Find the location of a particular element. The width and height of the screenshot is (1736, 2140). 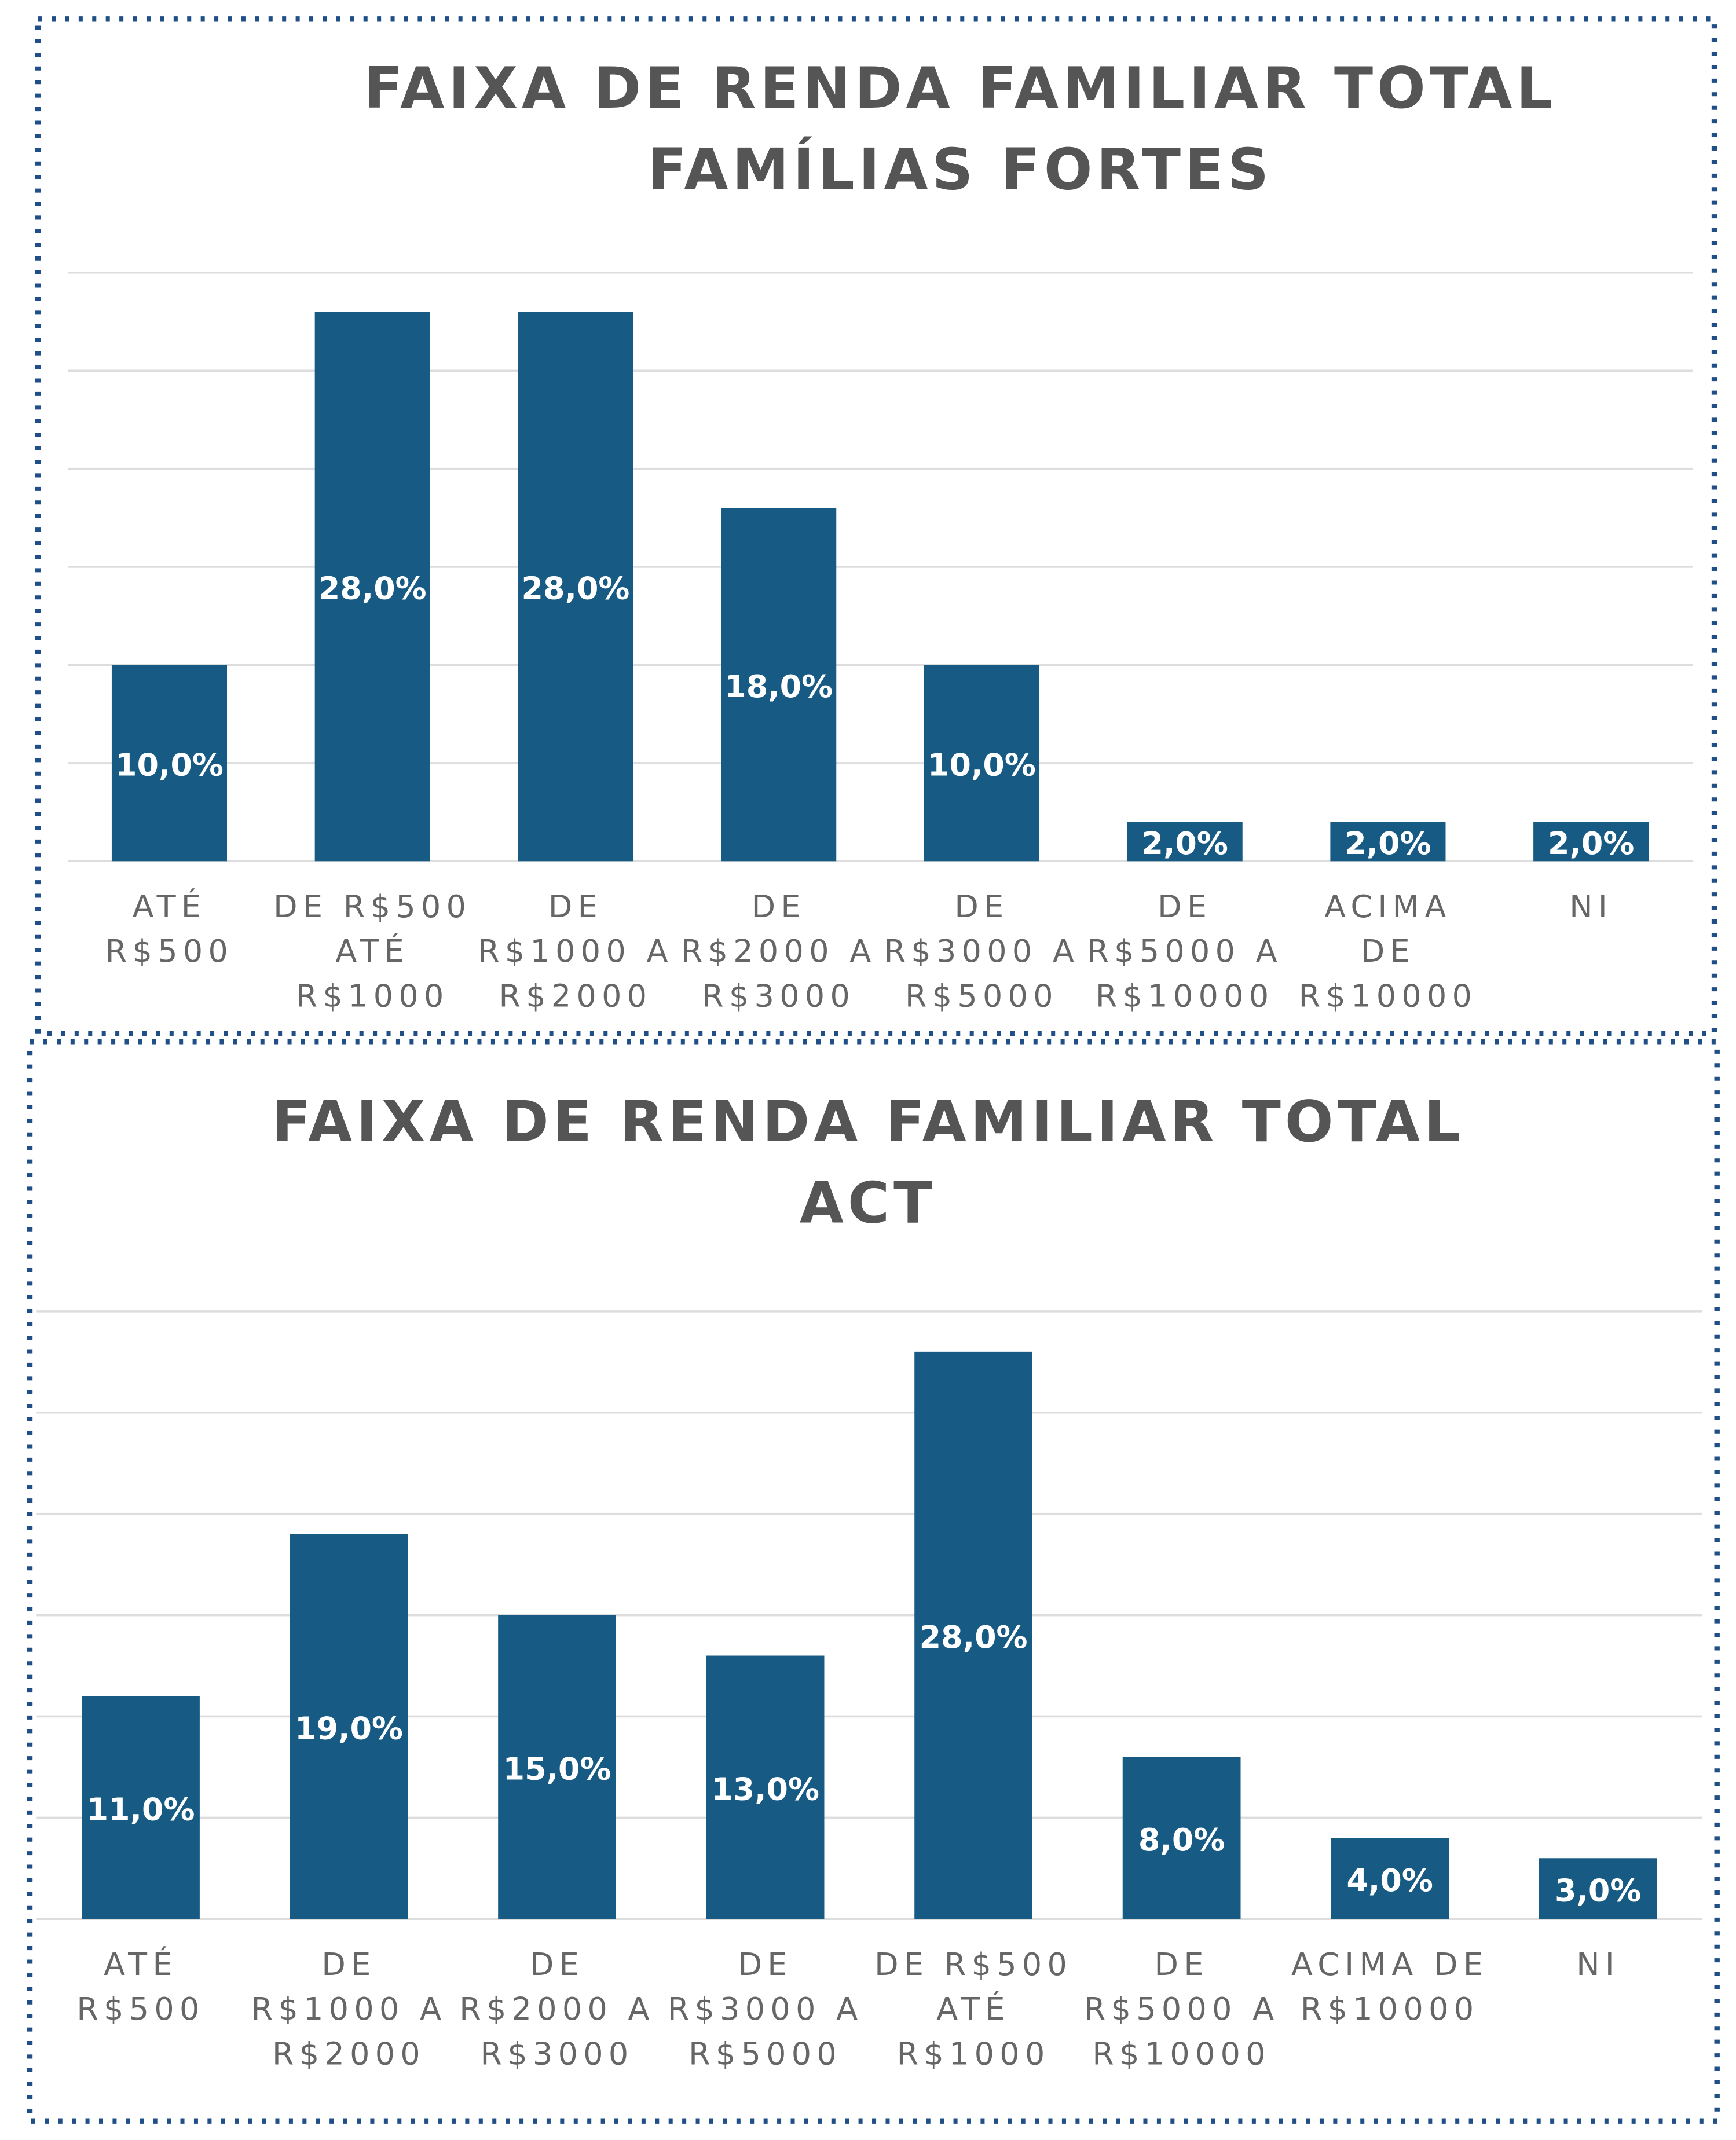

data-label: 4,0% is located at coordinates (1389, 1880).